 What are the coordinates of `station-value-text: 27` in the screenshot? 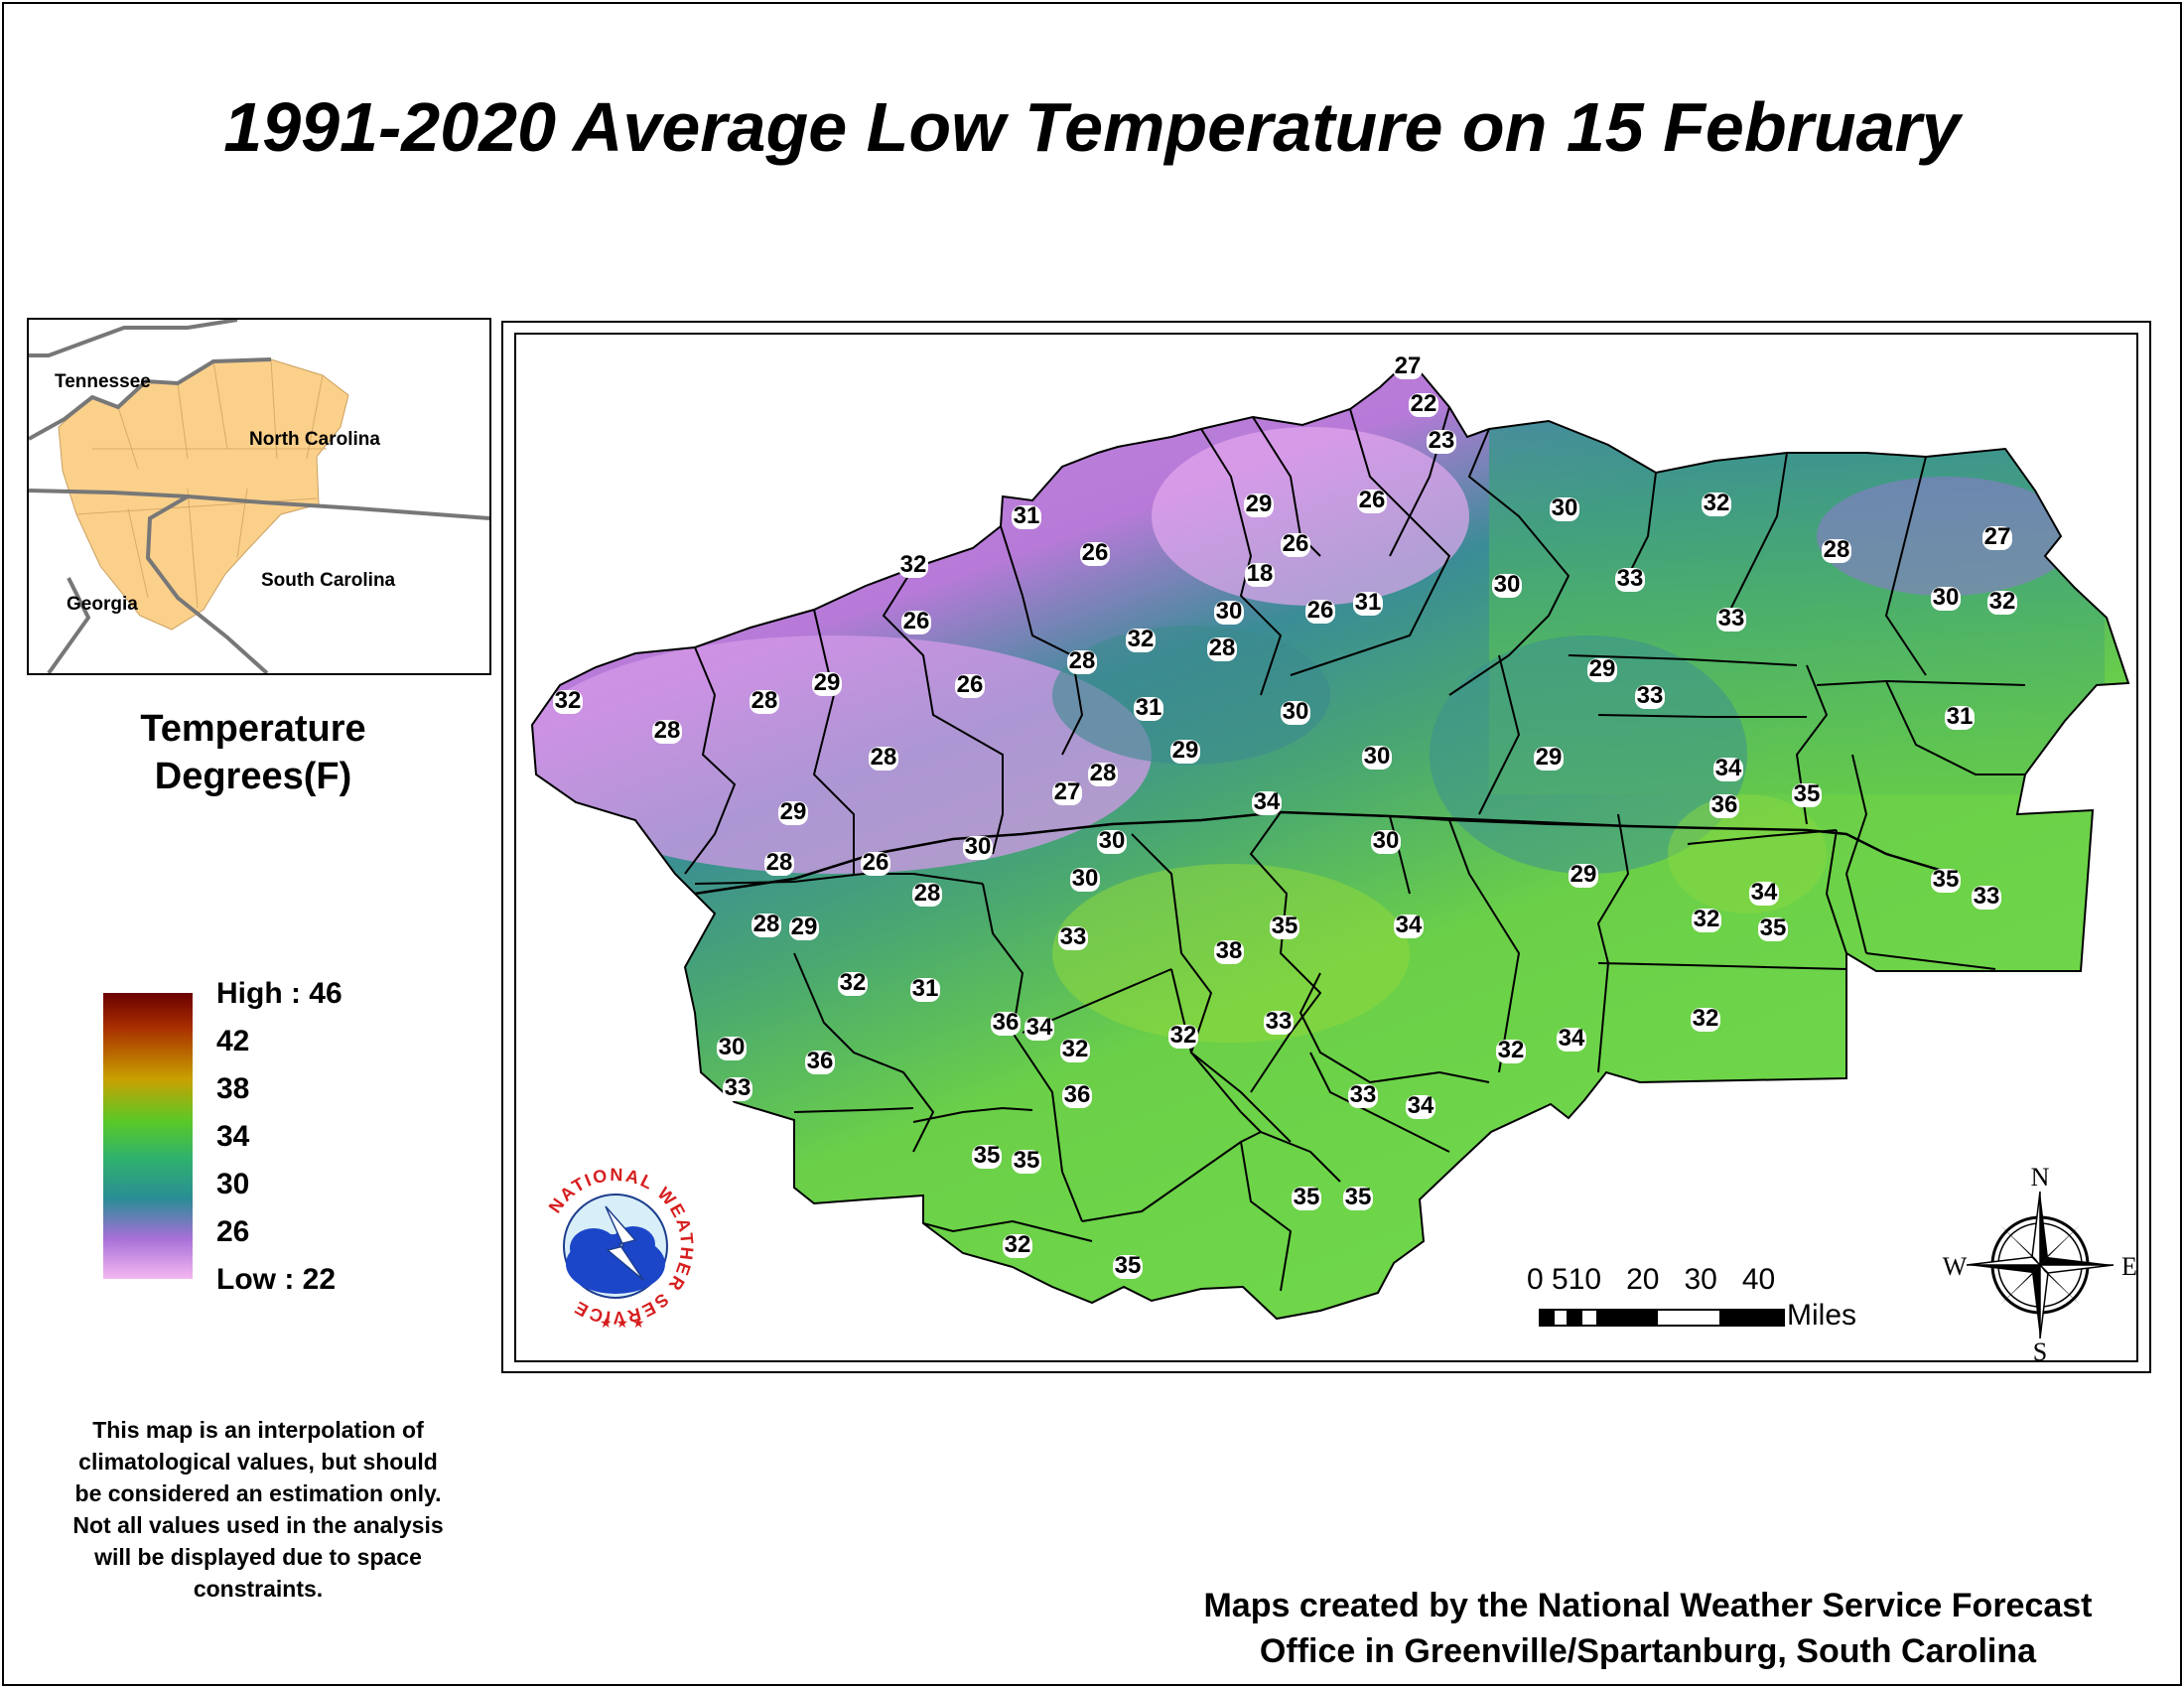 It's located at (1408, 365).